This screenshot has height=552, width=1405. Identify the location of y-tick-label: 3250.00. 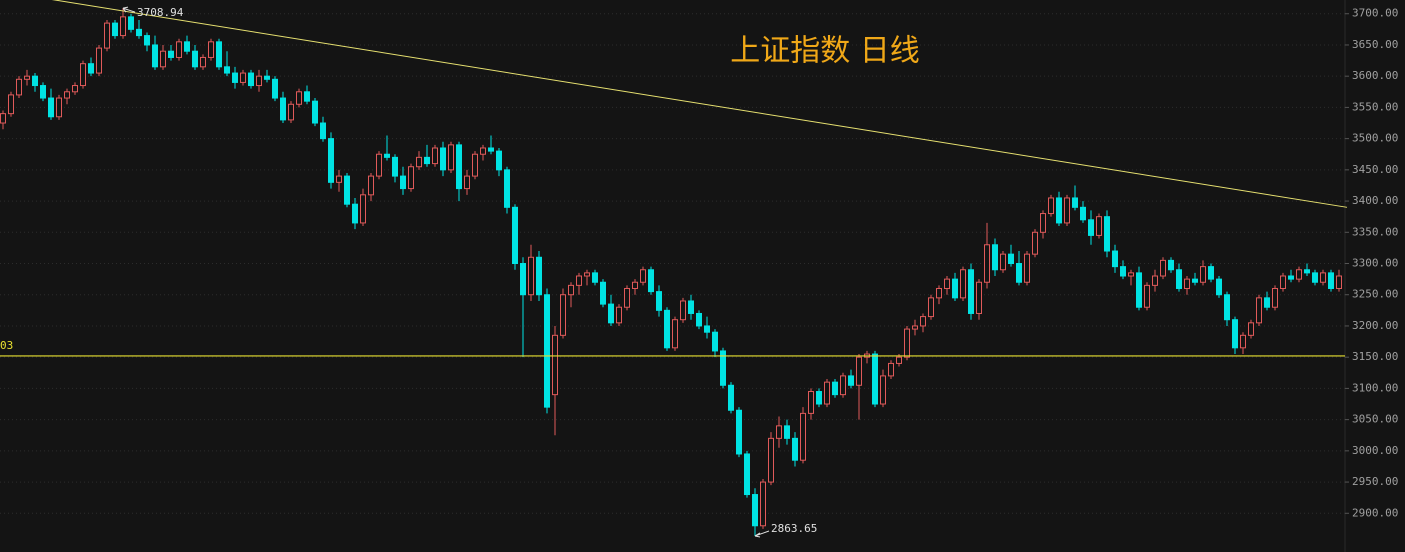
(1375, 294).